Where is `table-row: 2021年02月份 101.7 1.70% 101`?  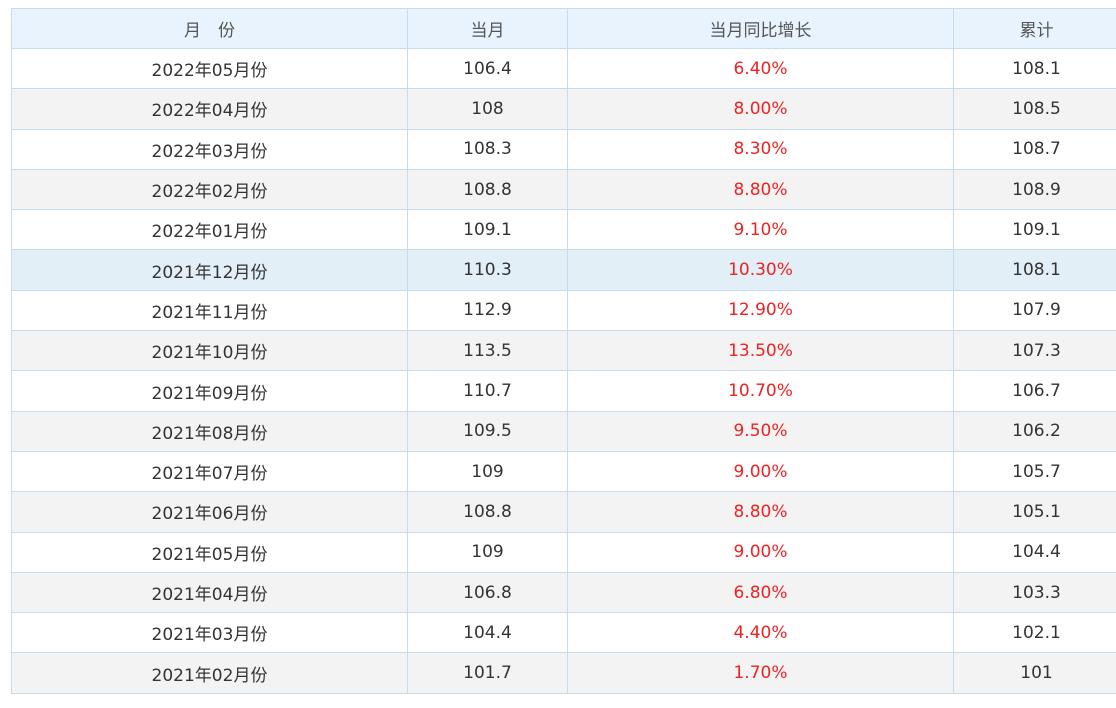 table-row: 2021年02月份 101.7 1.70% 101 is located at coordinates (563, 673).